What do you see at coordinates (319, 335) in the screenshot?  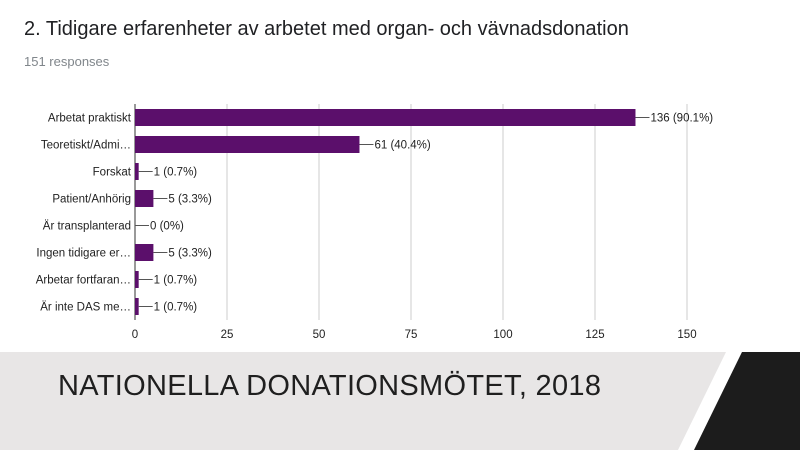 I see `x-tick-label: 50` at bounding box center [319, 335].